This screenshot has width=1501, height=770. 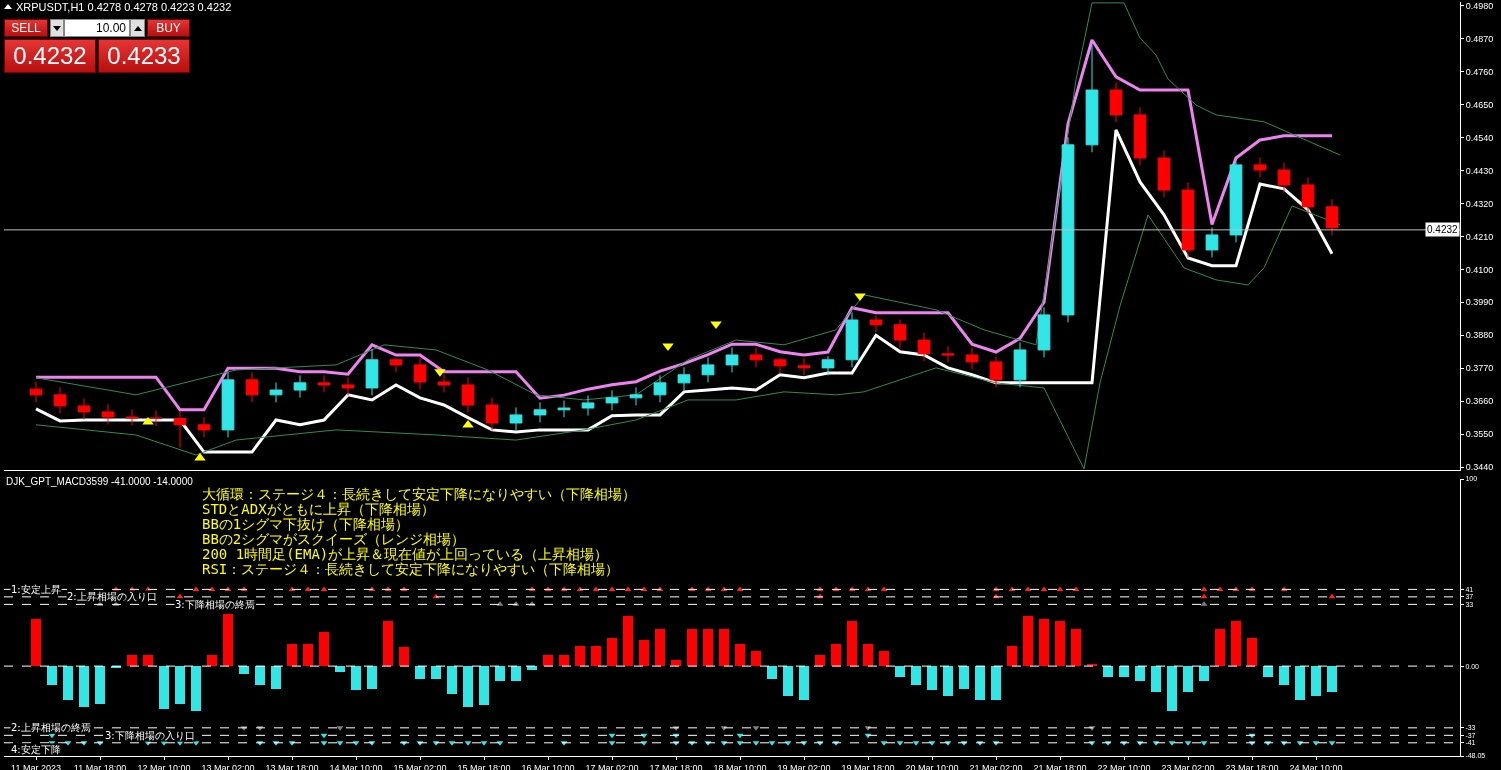 What do you see at coordinates (1479, 38) in the screenshot?
I see `y-tick-label: 0.4870` at bounding box center [1479, 38].